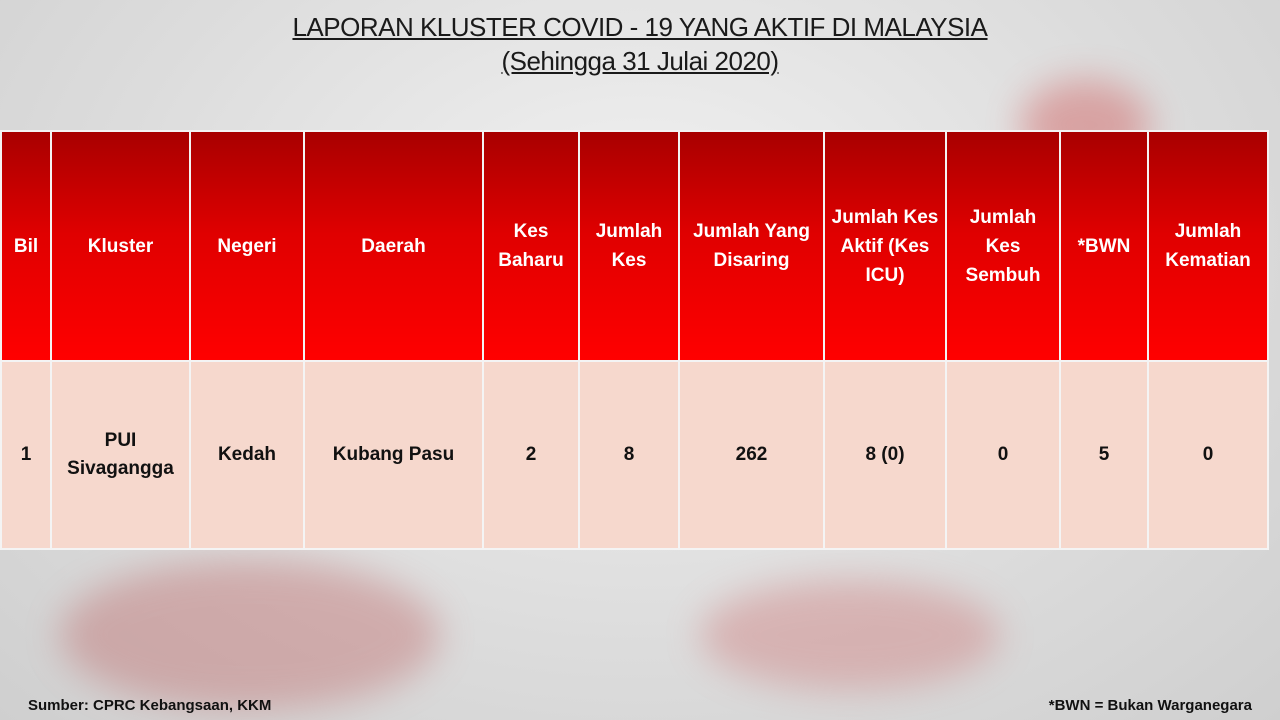 The height and width of the screenshot is (720, 1280). Describe the element at coordinates (120, 455) in the screenshot. I see `table-cell: PUI Sivagangga` at that location.